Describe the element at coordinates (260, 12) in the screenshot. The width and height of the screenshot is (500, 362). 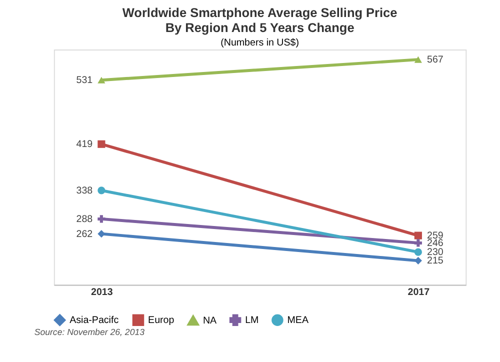
I see `chart-title: Worldwide Smartphone Average Selling Price` at that location.